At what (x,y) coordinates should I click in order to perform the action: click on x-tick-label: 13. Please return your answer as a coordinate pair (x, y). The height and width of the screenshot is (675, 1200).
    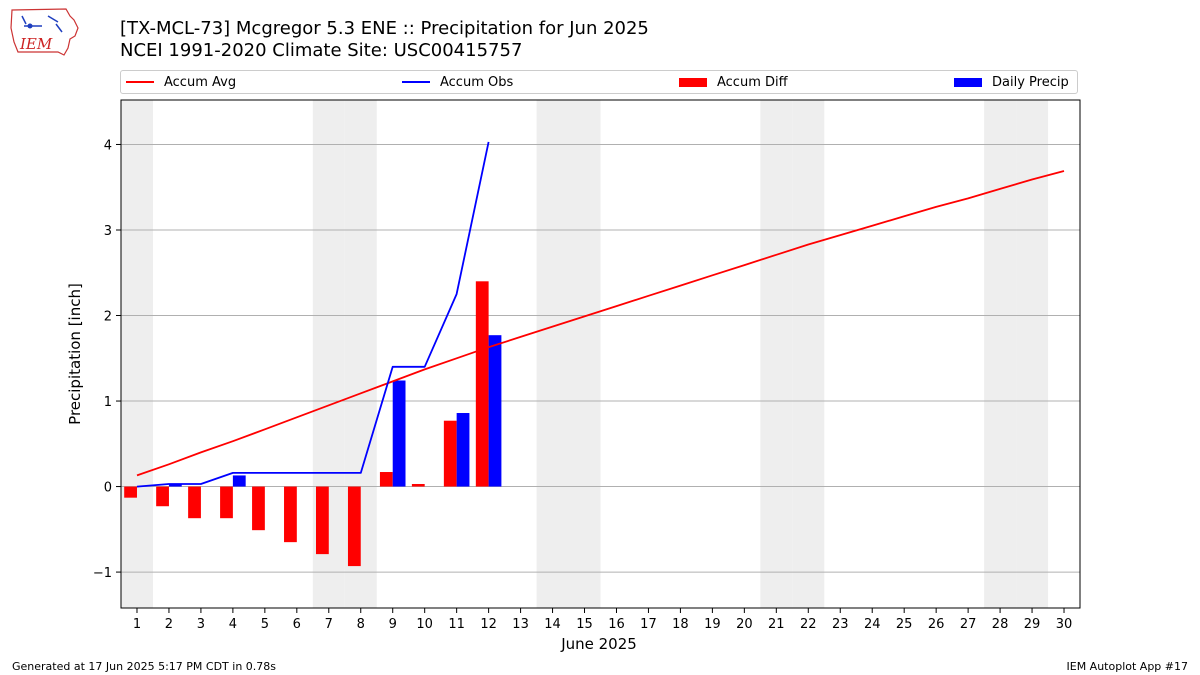
    Looking at the image, I should click on (520, 624).